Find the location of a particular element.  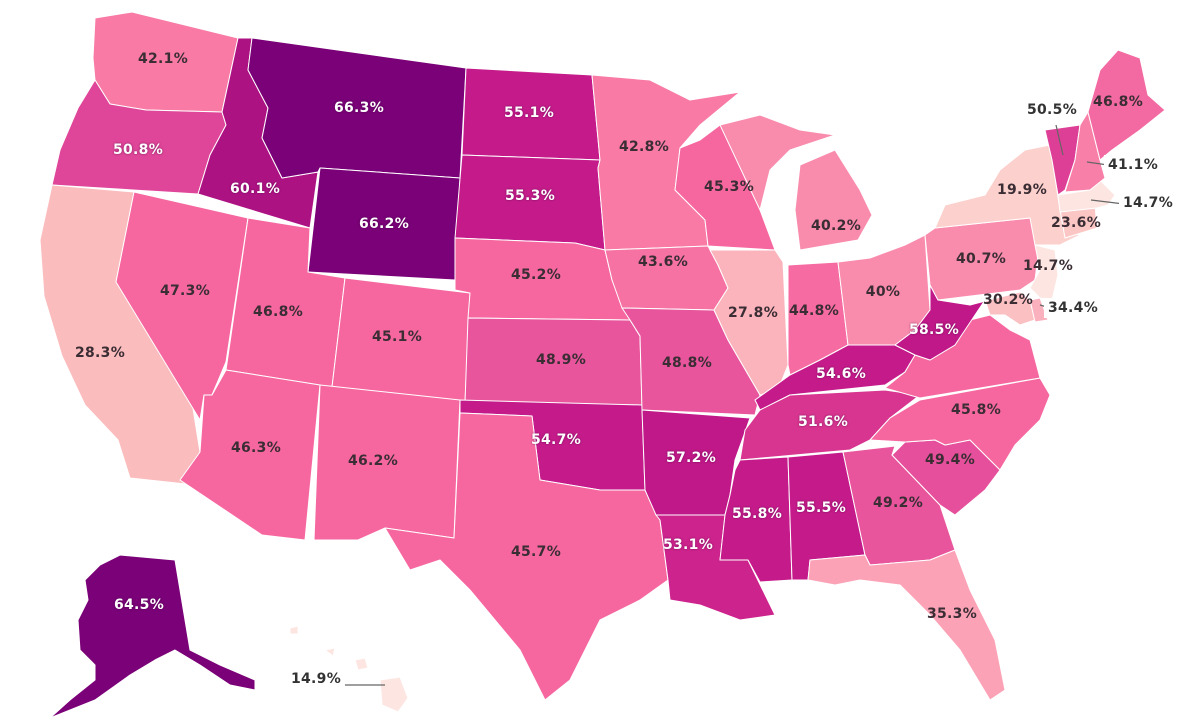

state-AK is located at coordinates (152, 636).